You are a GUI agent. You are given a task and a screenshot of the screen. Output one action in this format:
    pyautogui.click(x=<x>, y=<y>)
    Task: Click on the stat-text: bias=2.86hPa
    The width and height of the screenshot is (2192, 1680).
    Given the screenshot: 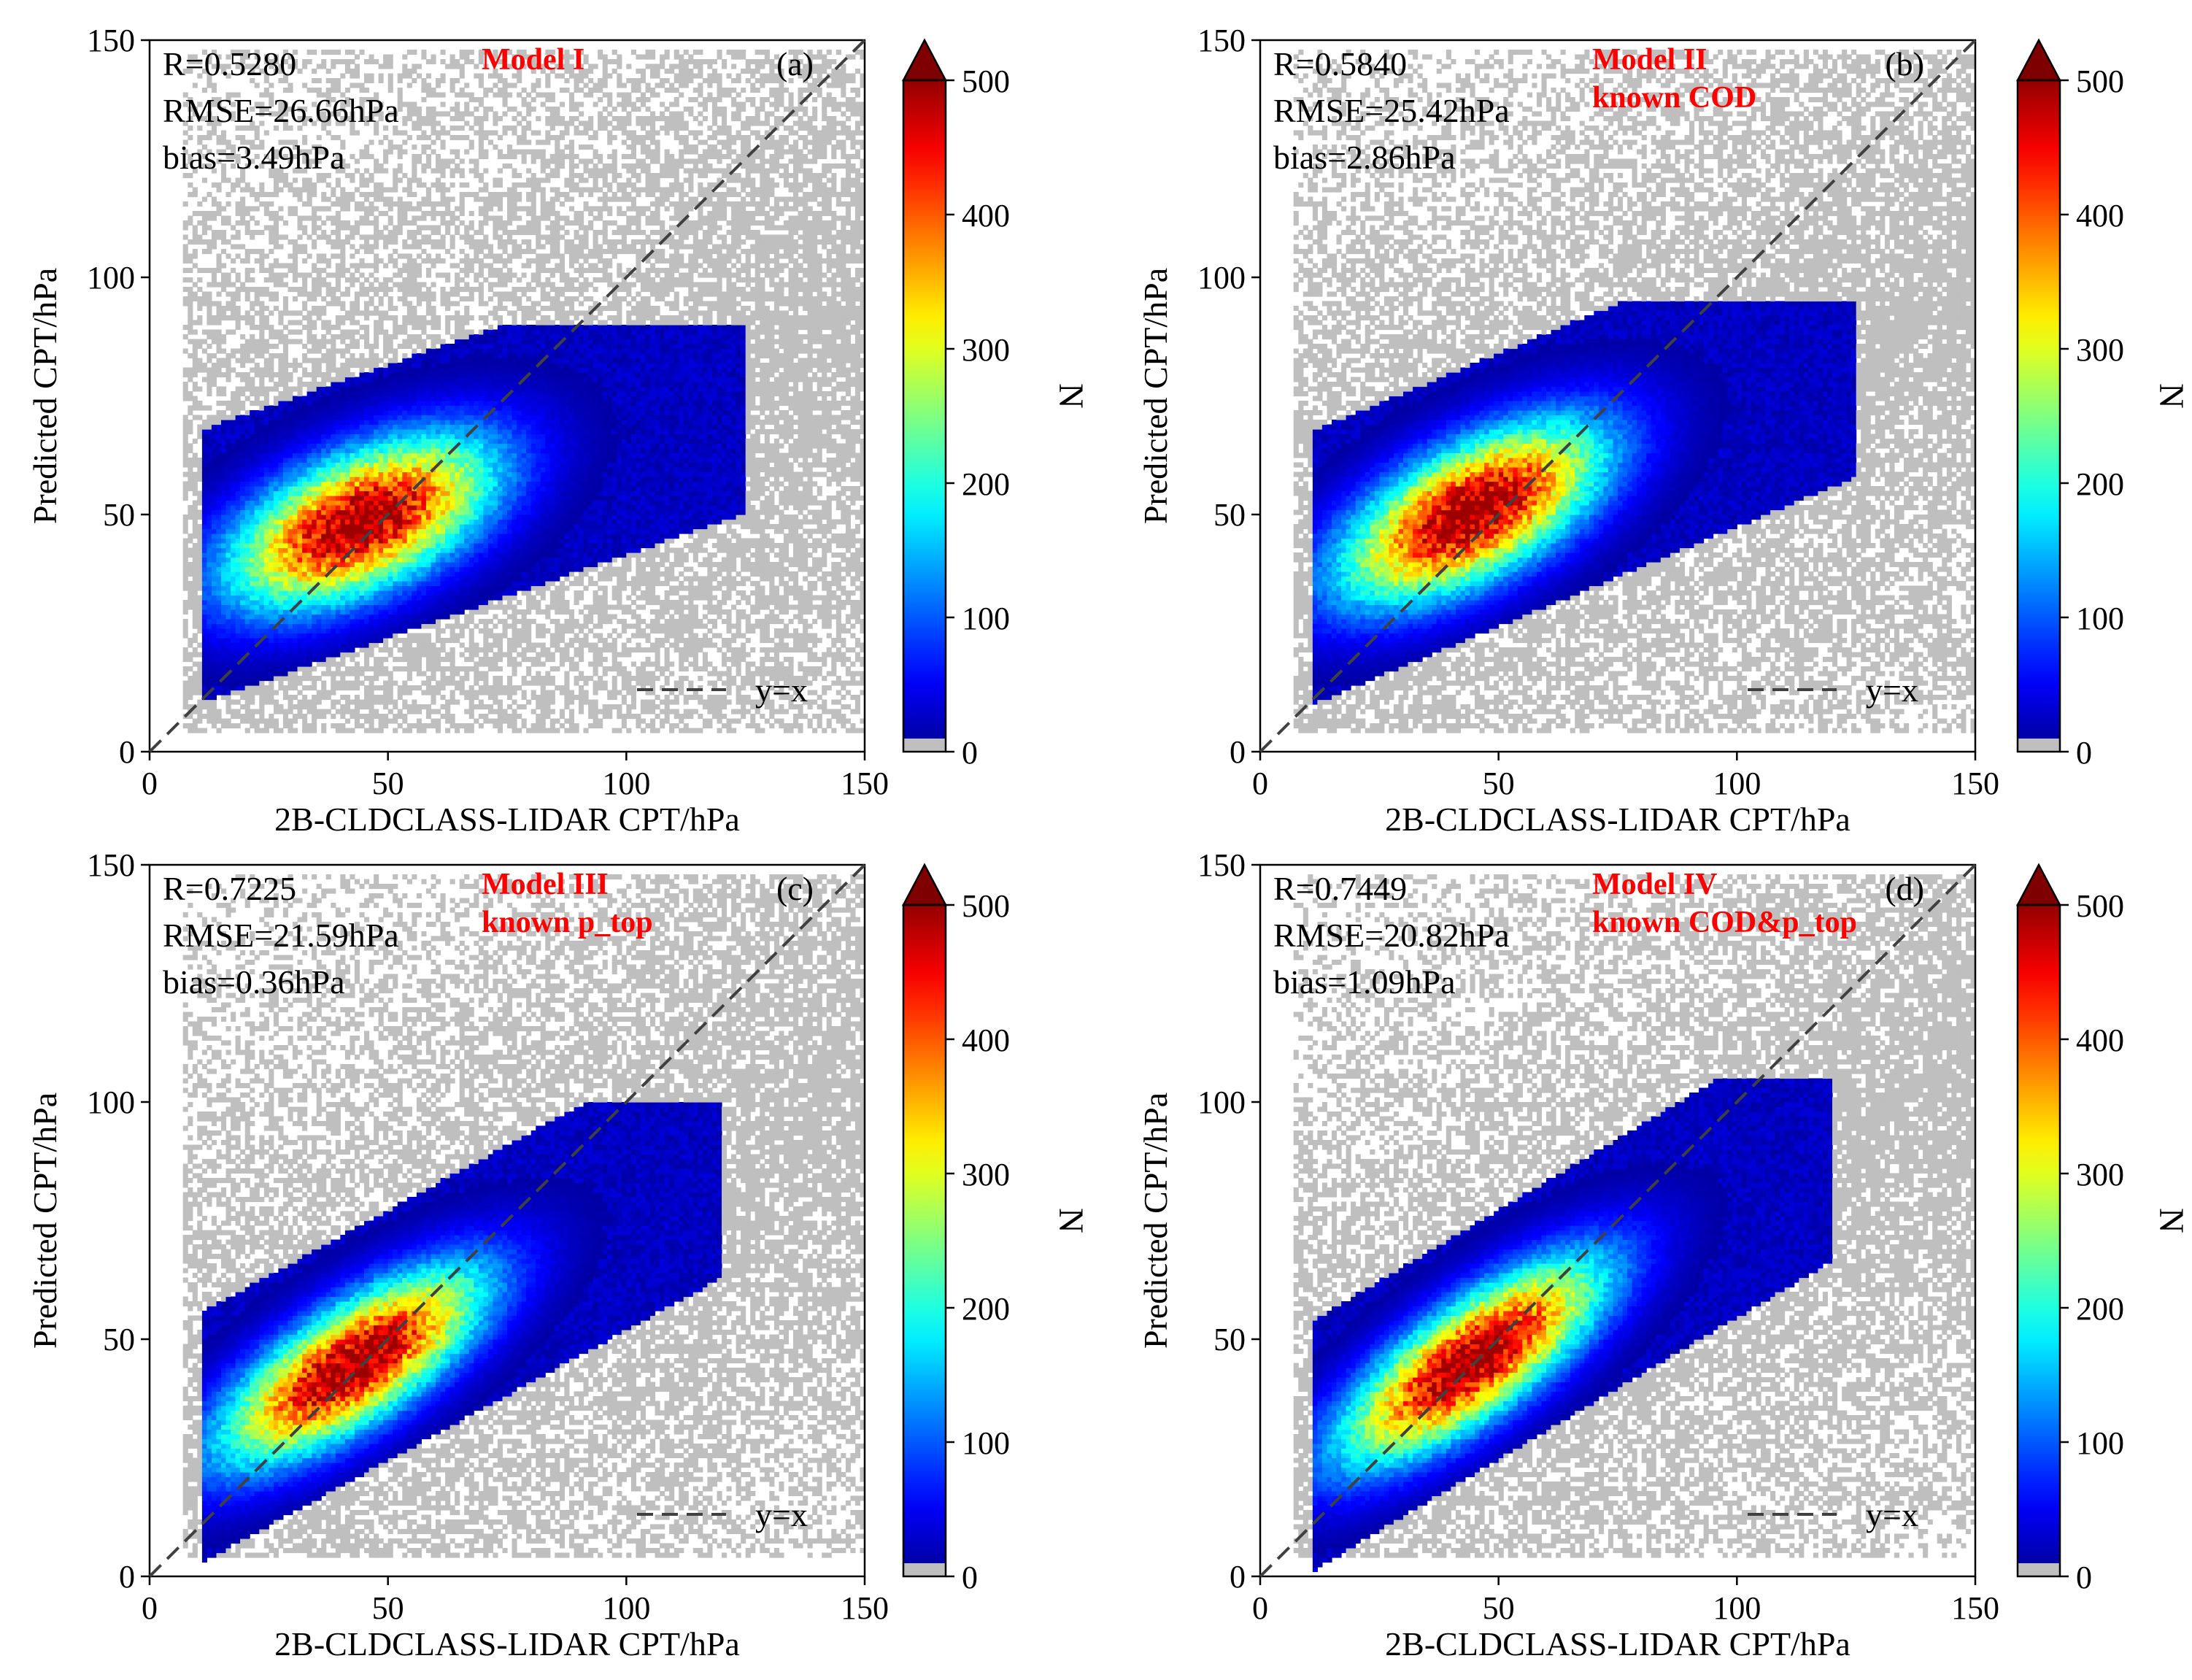 What is the action you would take?
    pyautogui.click(x=1365, y=157)
    